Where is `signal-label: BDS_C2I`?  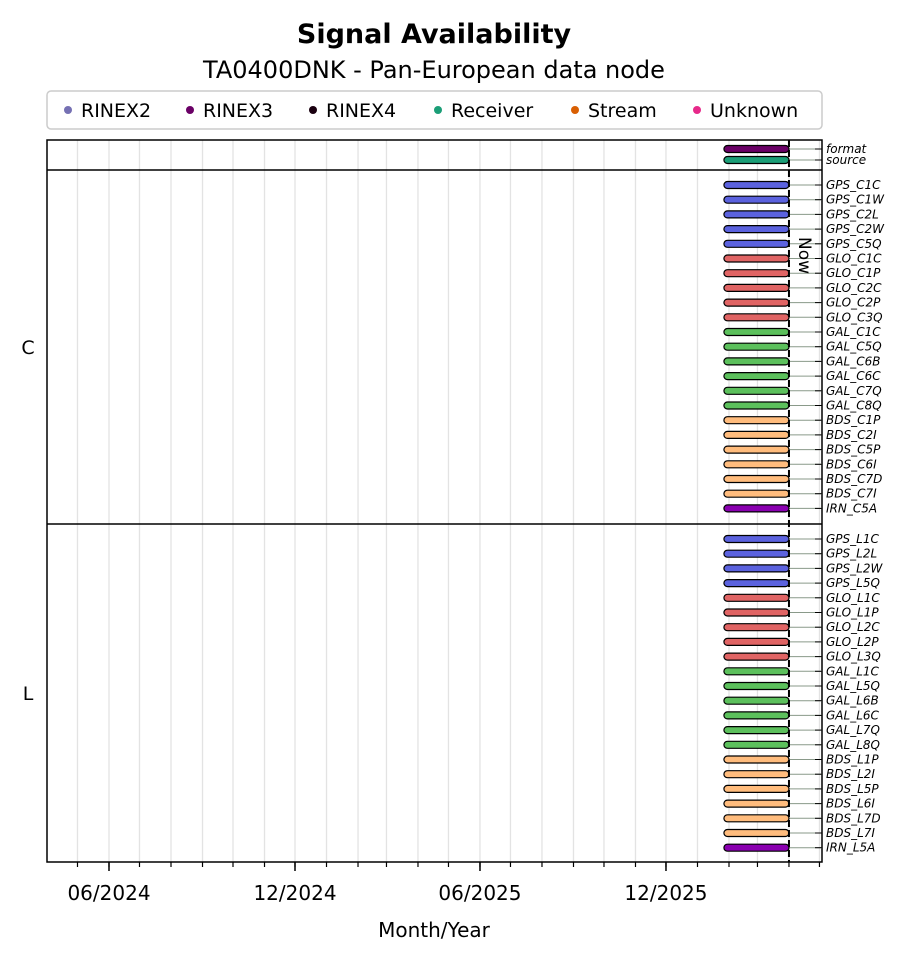
signal-label: BDS_C2I is located at coordinates (851, 435).